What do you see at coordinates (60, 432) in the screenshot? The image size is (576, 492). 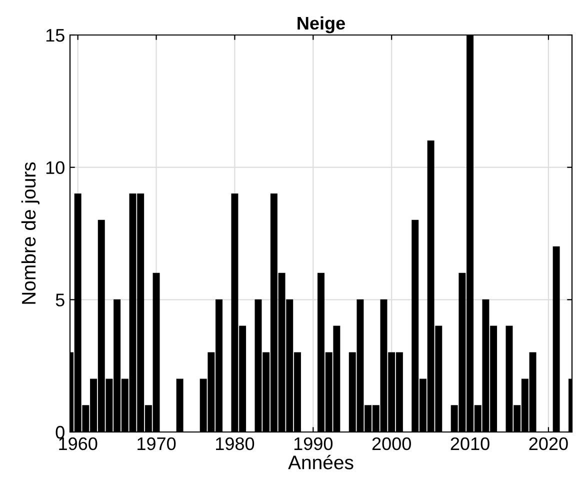 I see `y-tick-label: 0` at bounding box center [60, 432].